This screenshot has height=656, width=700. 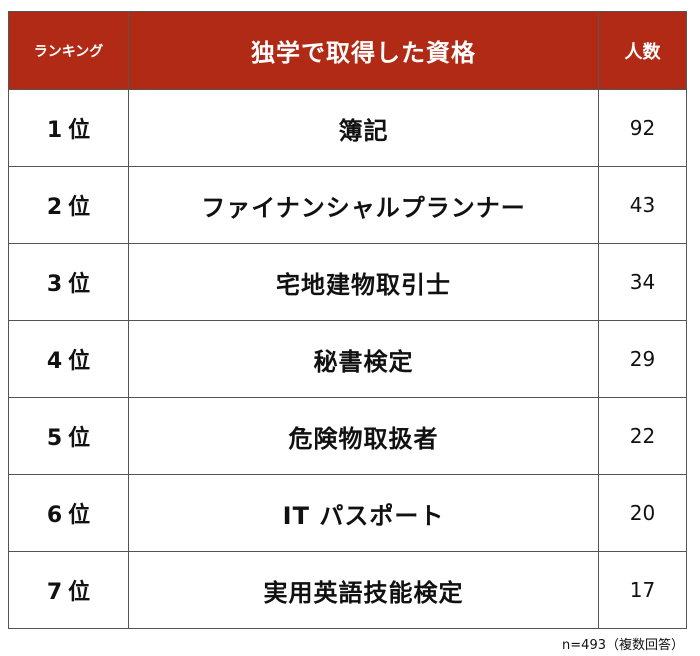 I want to click on header-title: 独学で取得した資格, so click(x=363, y=50).